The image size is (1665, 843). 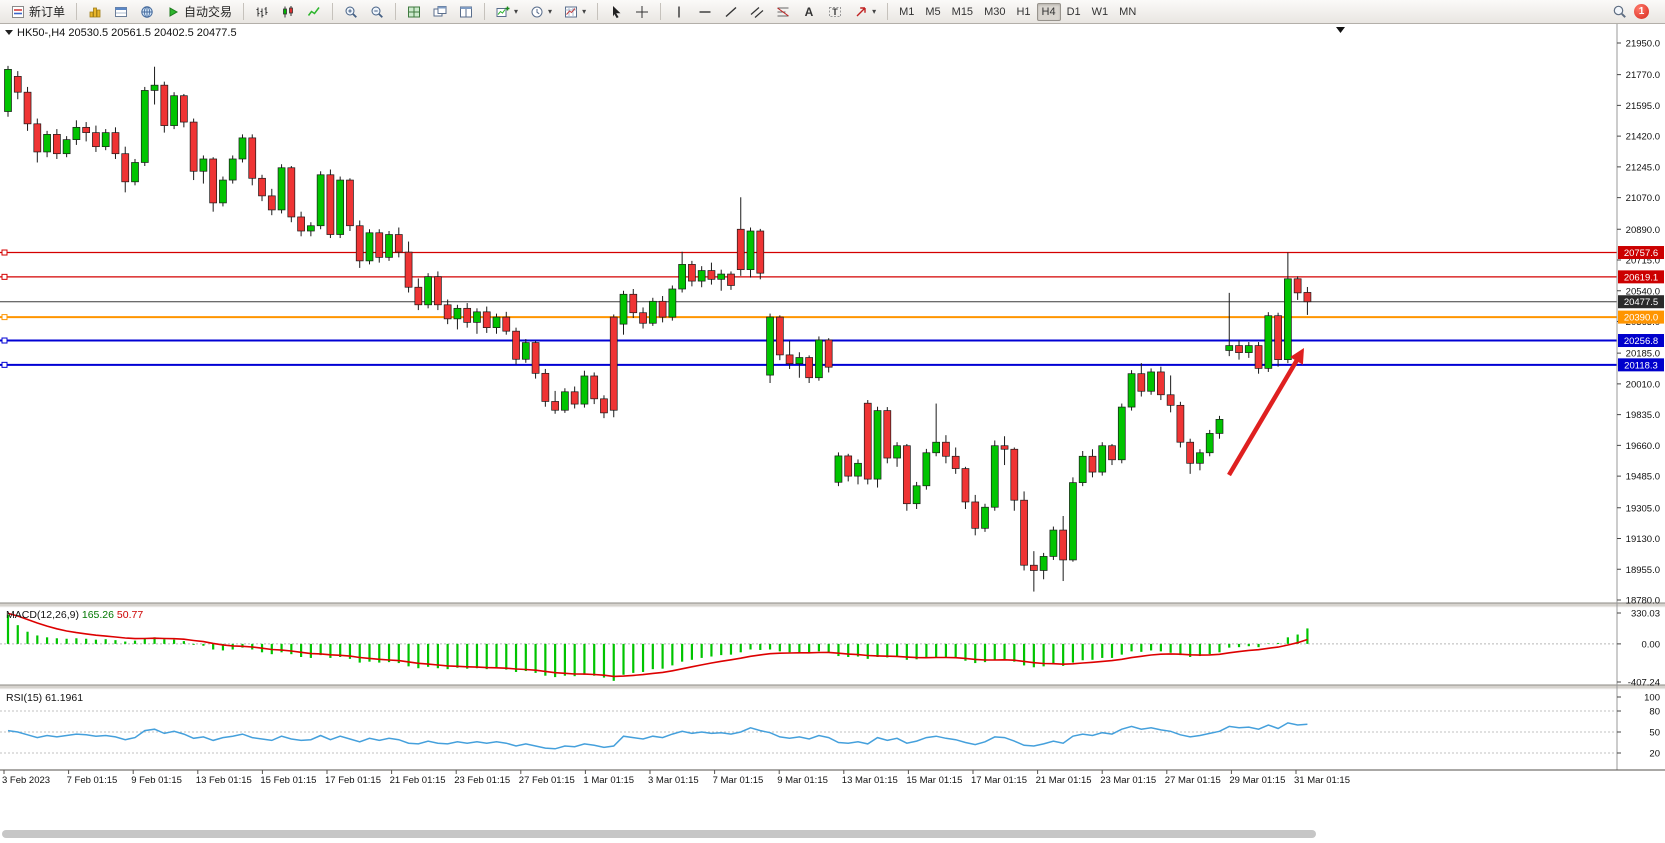 I want to click on arrow-head-icon, so click(x=1297, y=356).